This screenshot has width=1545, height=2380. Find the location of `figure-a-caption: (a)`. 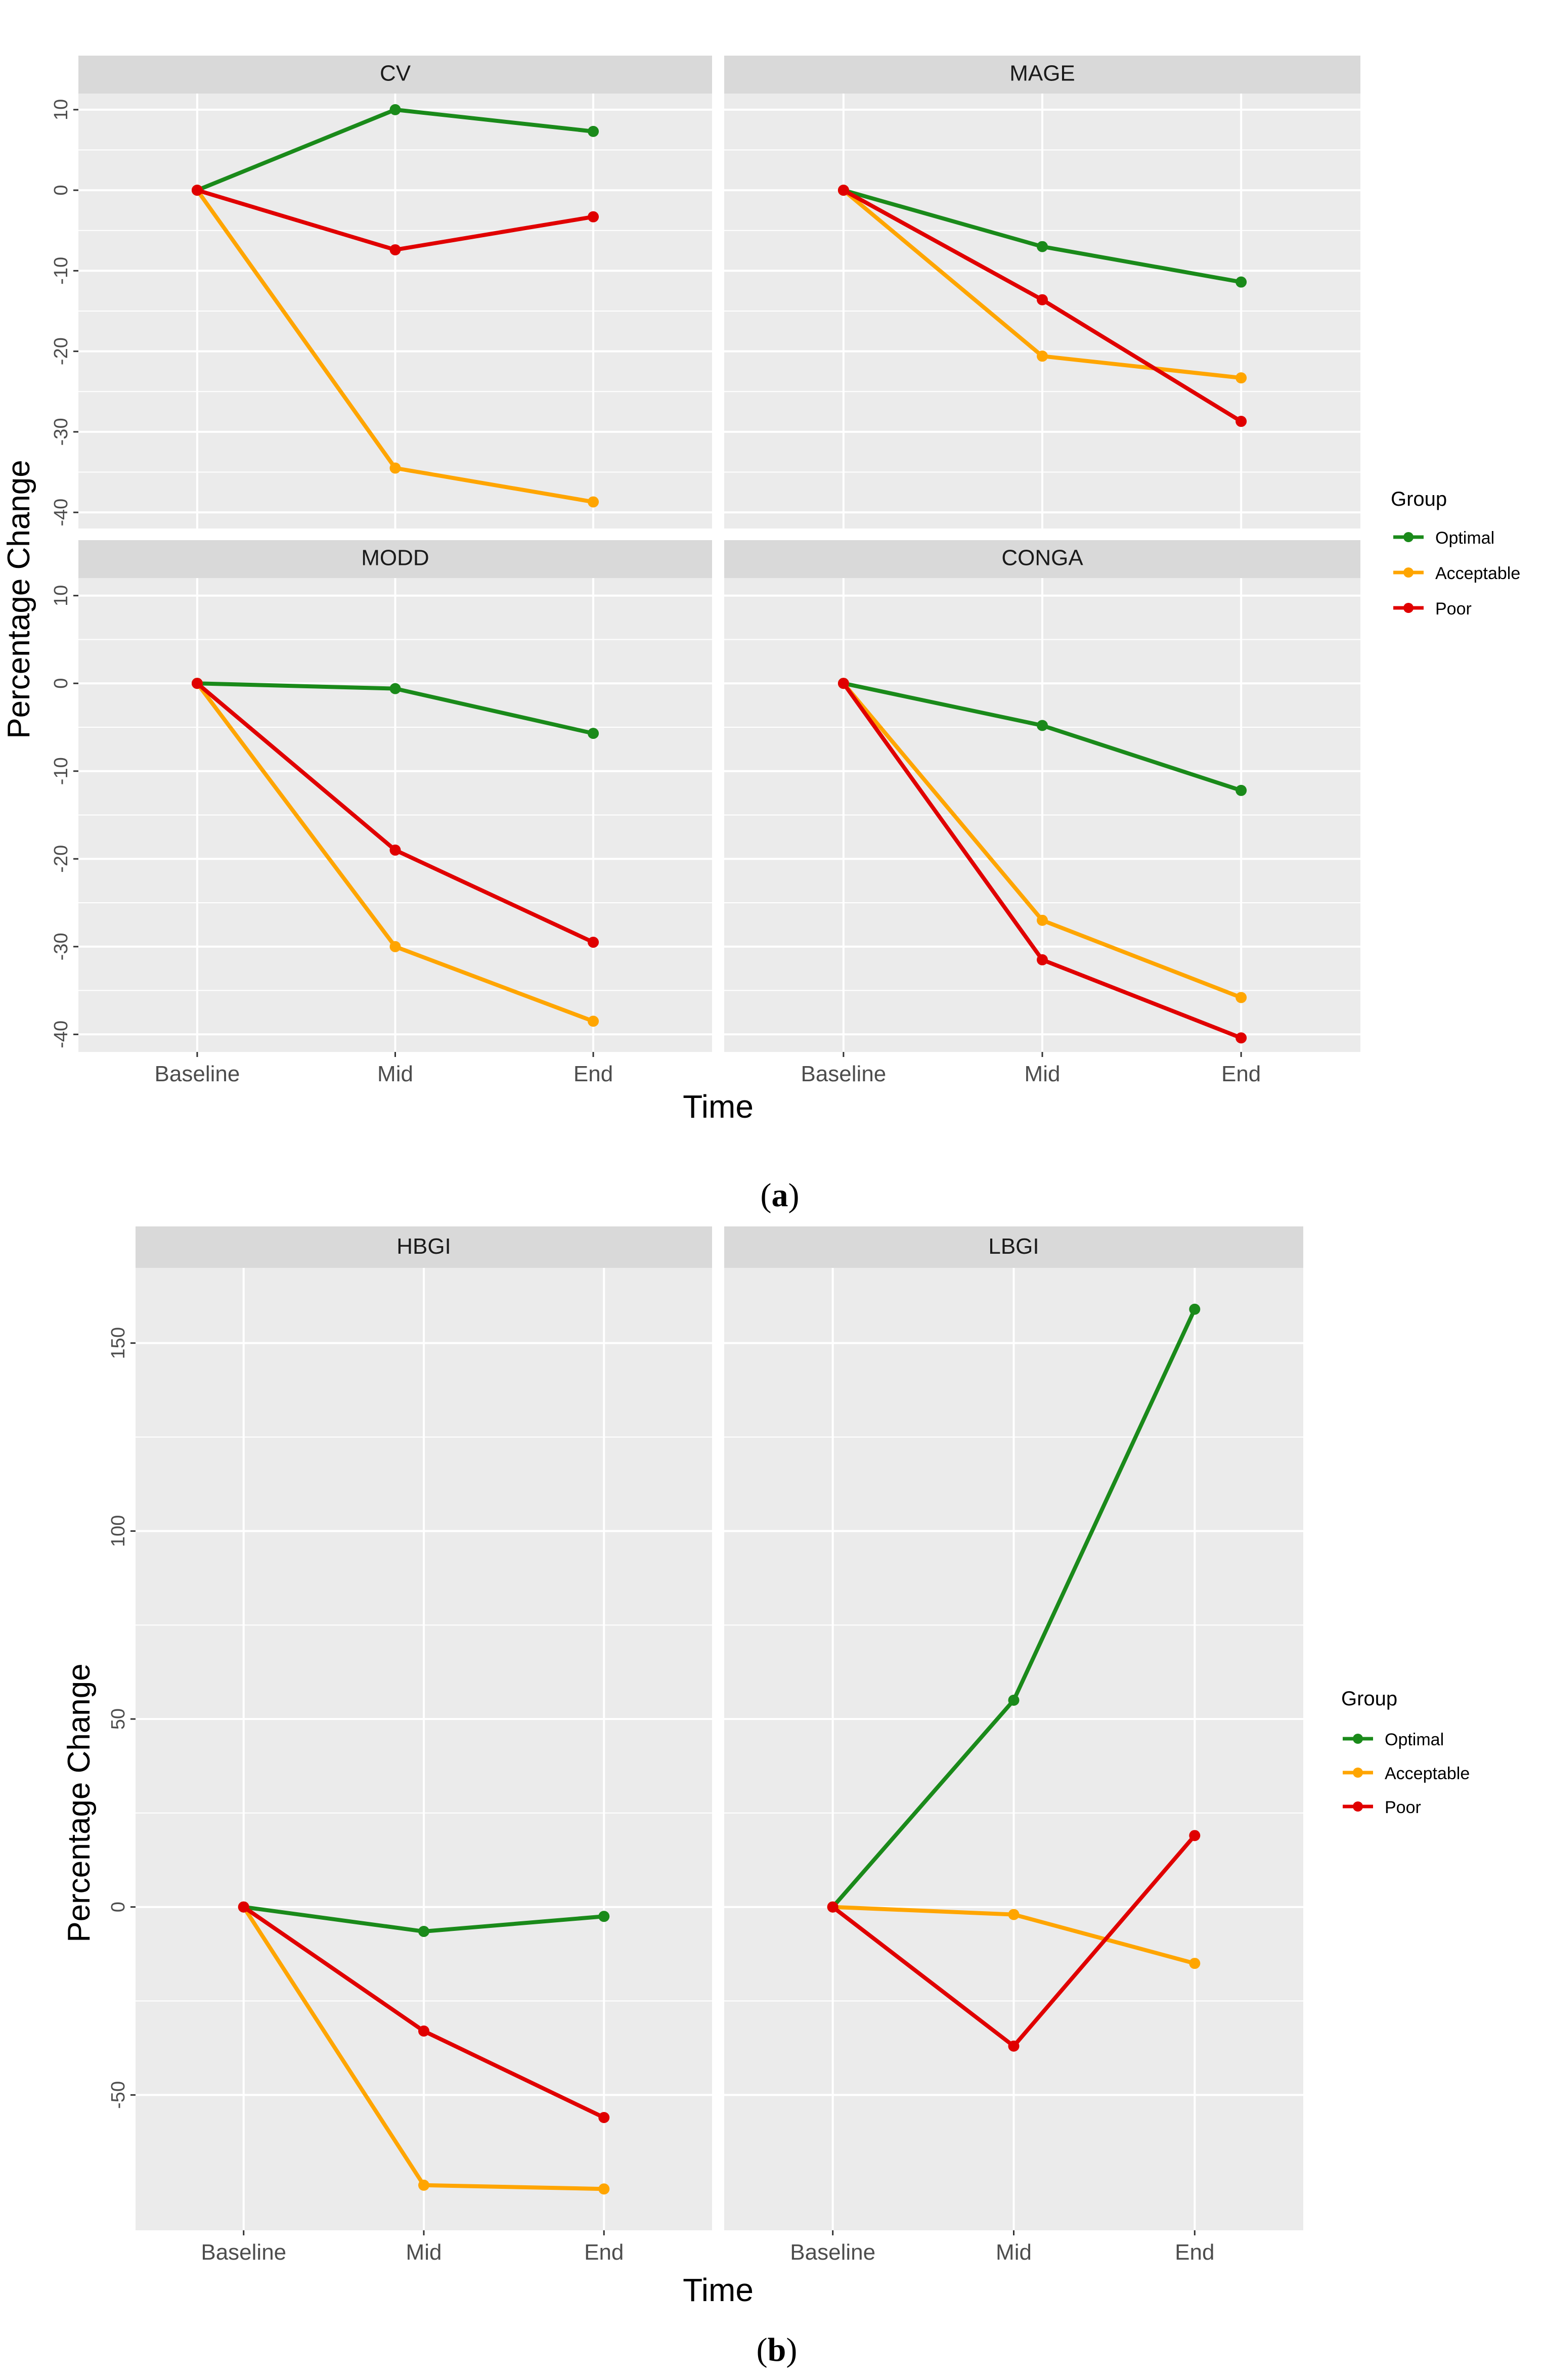

figure-a-caption: (a) is located at coordinates (781, 1196).